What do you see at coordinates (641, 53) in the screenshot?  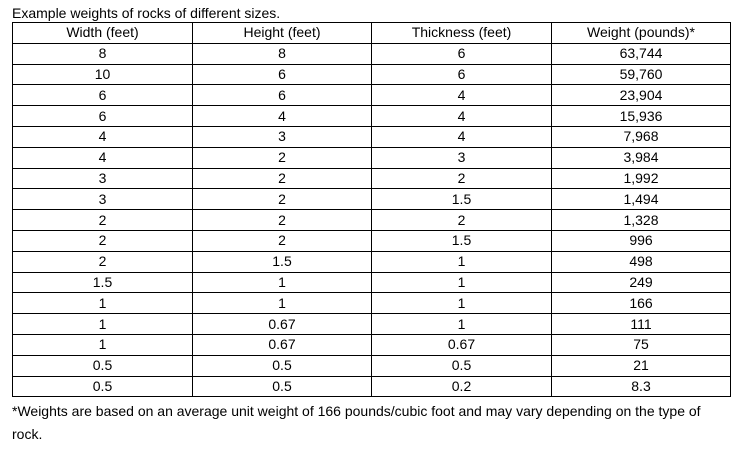 I see `cell-weight: 63,744` at bounding box center [641, 53].